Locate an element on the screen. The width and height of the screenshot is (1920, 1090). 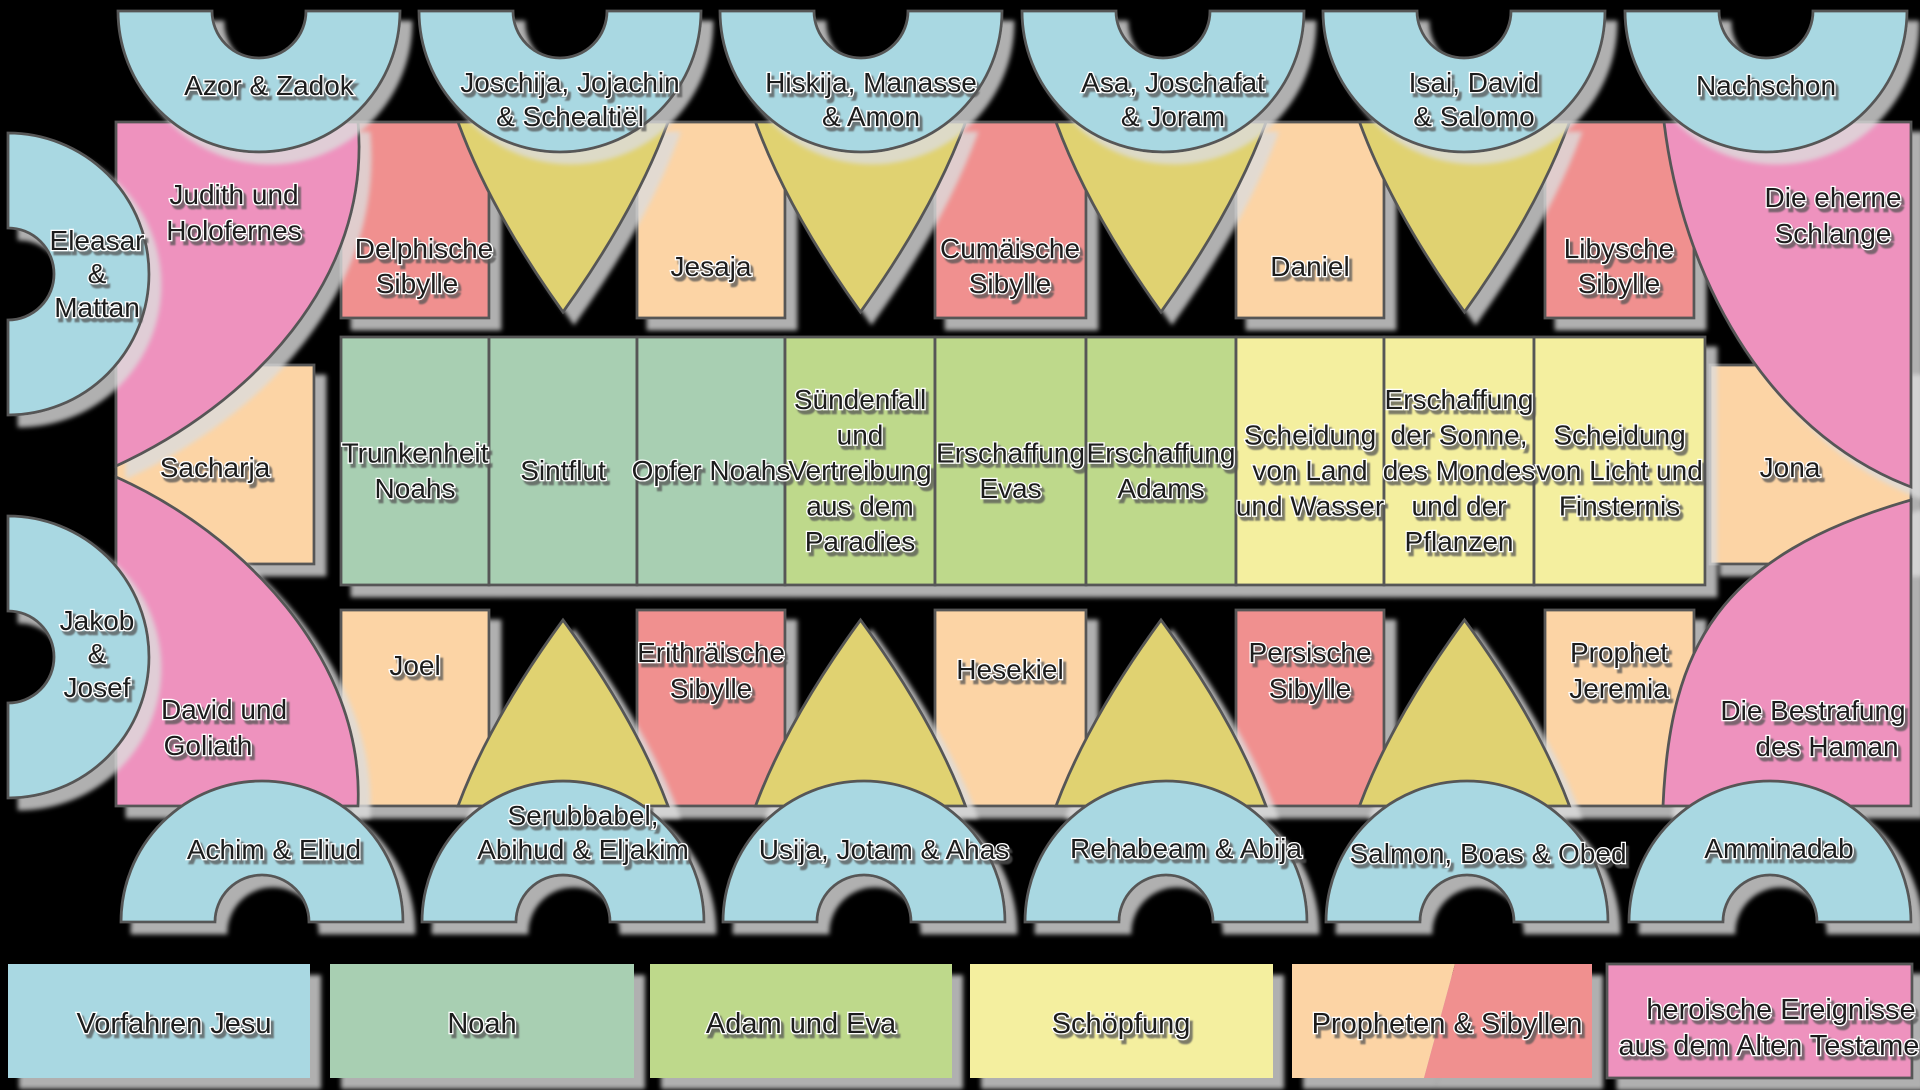
svg-text: Adam und Eva is located at coordinates (801, 1024).